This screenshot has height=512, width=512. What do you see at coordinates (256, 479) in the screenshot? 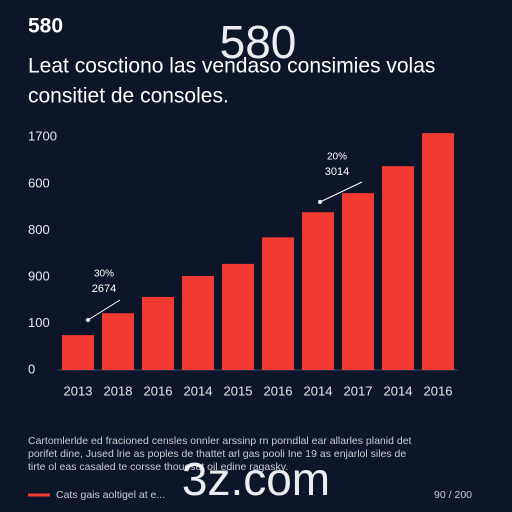
I see `watermark: 3z.com` at bounding box center [256, 479].